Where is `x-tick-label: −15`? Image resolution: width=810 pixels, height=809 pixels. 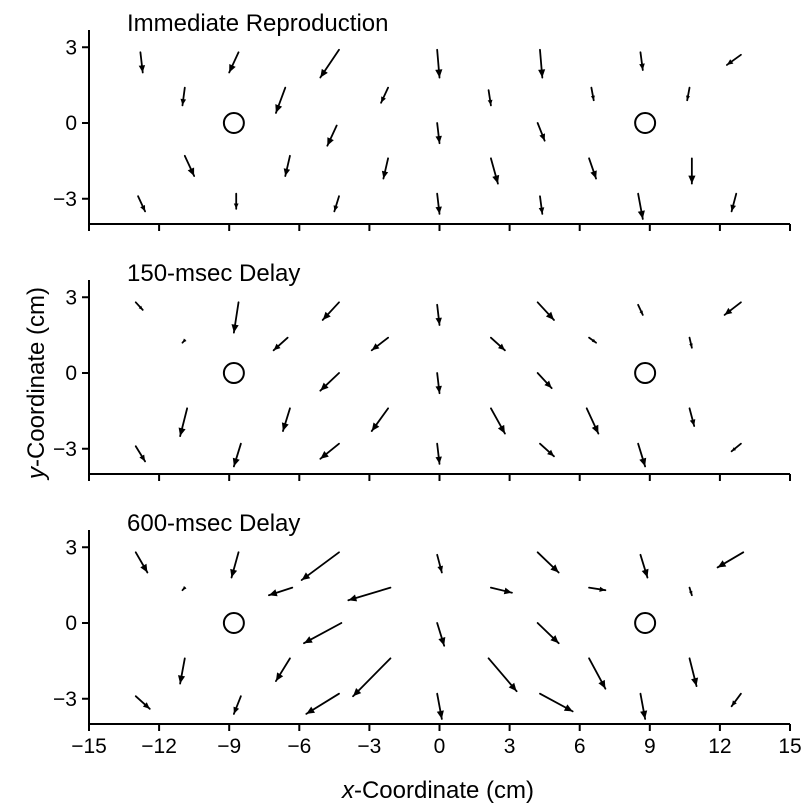
x-tick-label: −15 is located at coordinates (89, 746).